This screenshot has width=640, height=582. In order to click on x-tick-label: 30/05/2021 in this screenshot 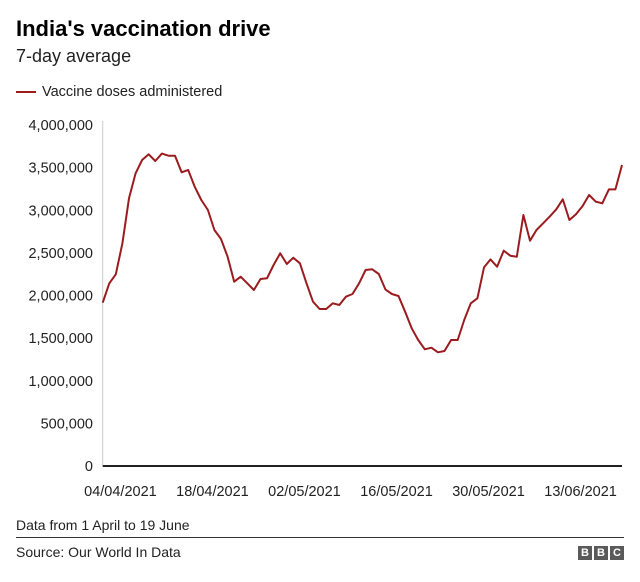, I will do `click(488, 492)`.